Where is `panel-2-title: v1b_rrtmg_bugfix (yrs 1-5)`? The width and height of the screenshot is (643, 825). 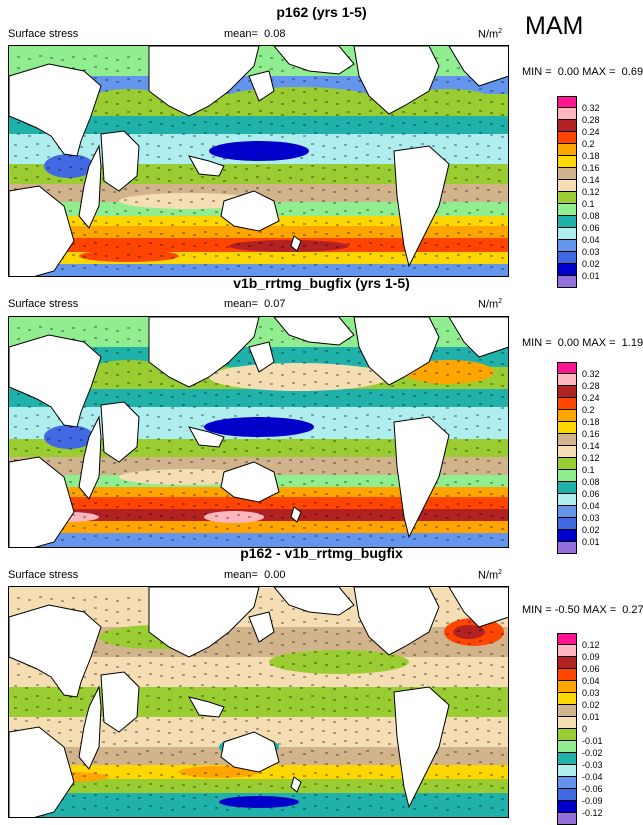
panel-2-title: v1b_rrtmg_bugfix (yrs 1-5) is located at coordinates (321, 283).